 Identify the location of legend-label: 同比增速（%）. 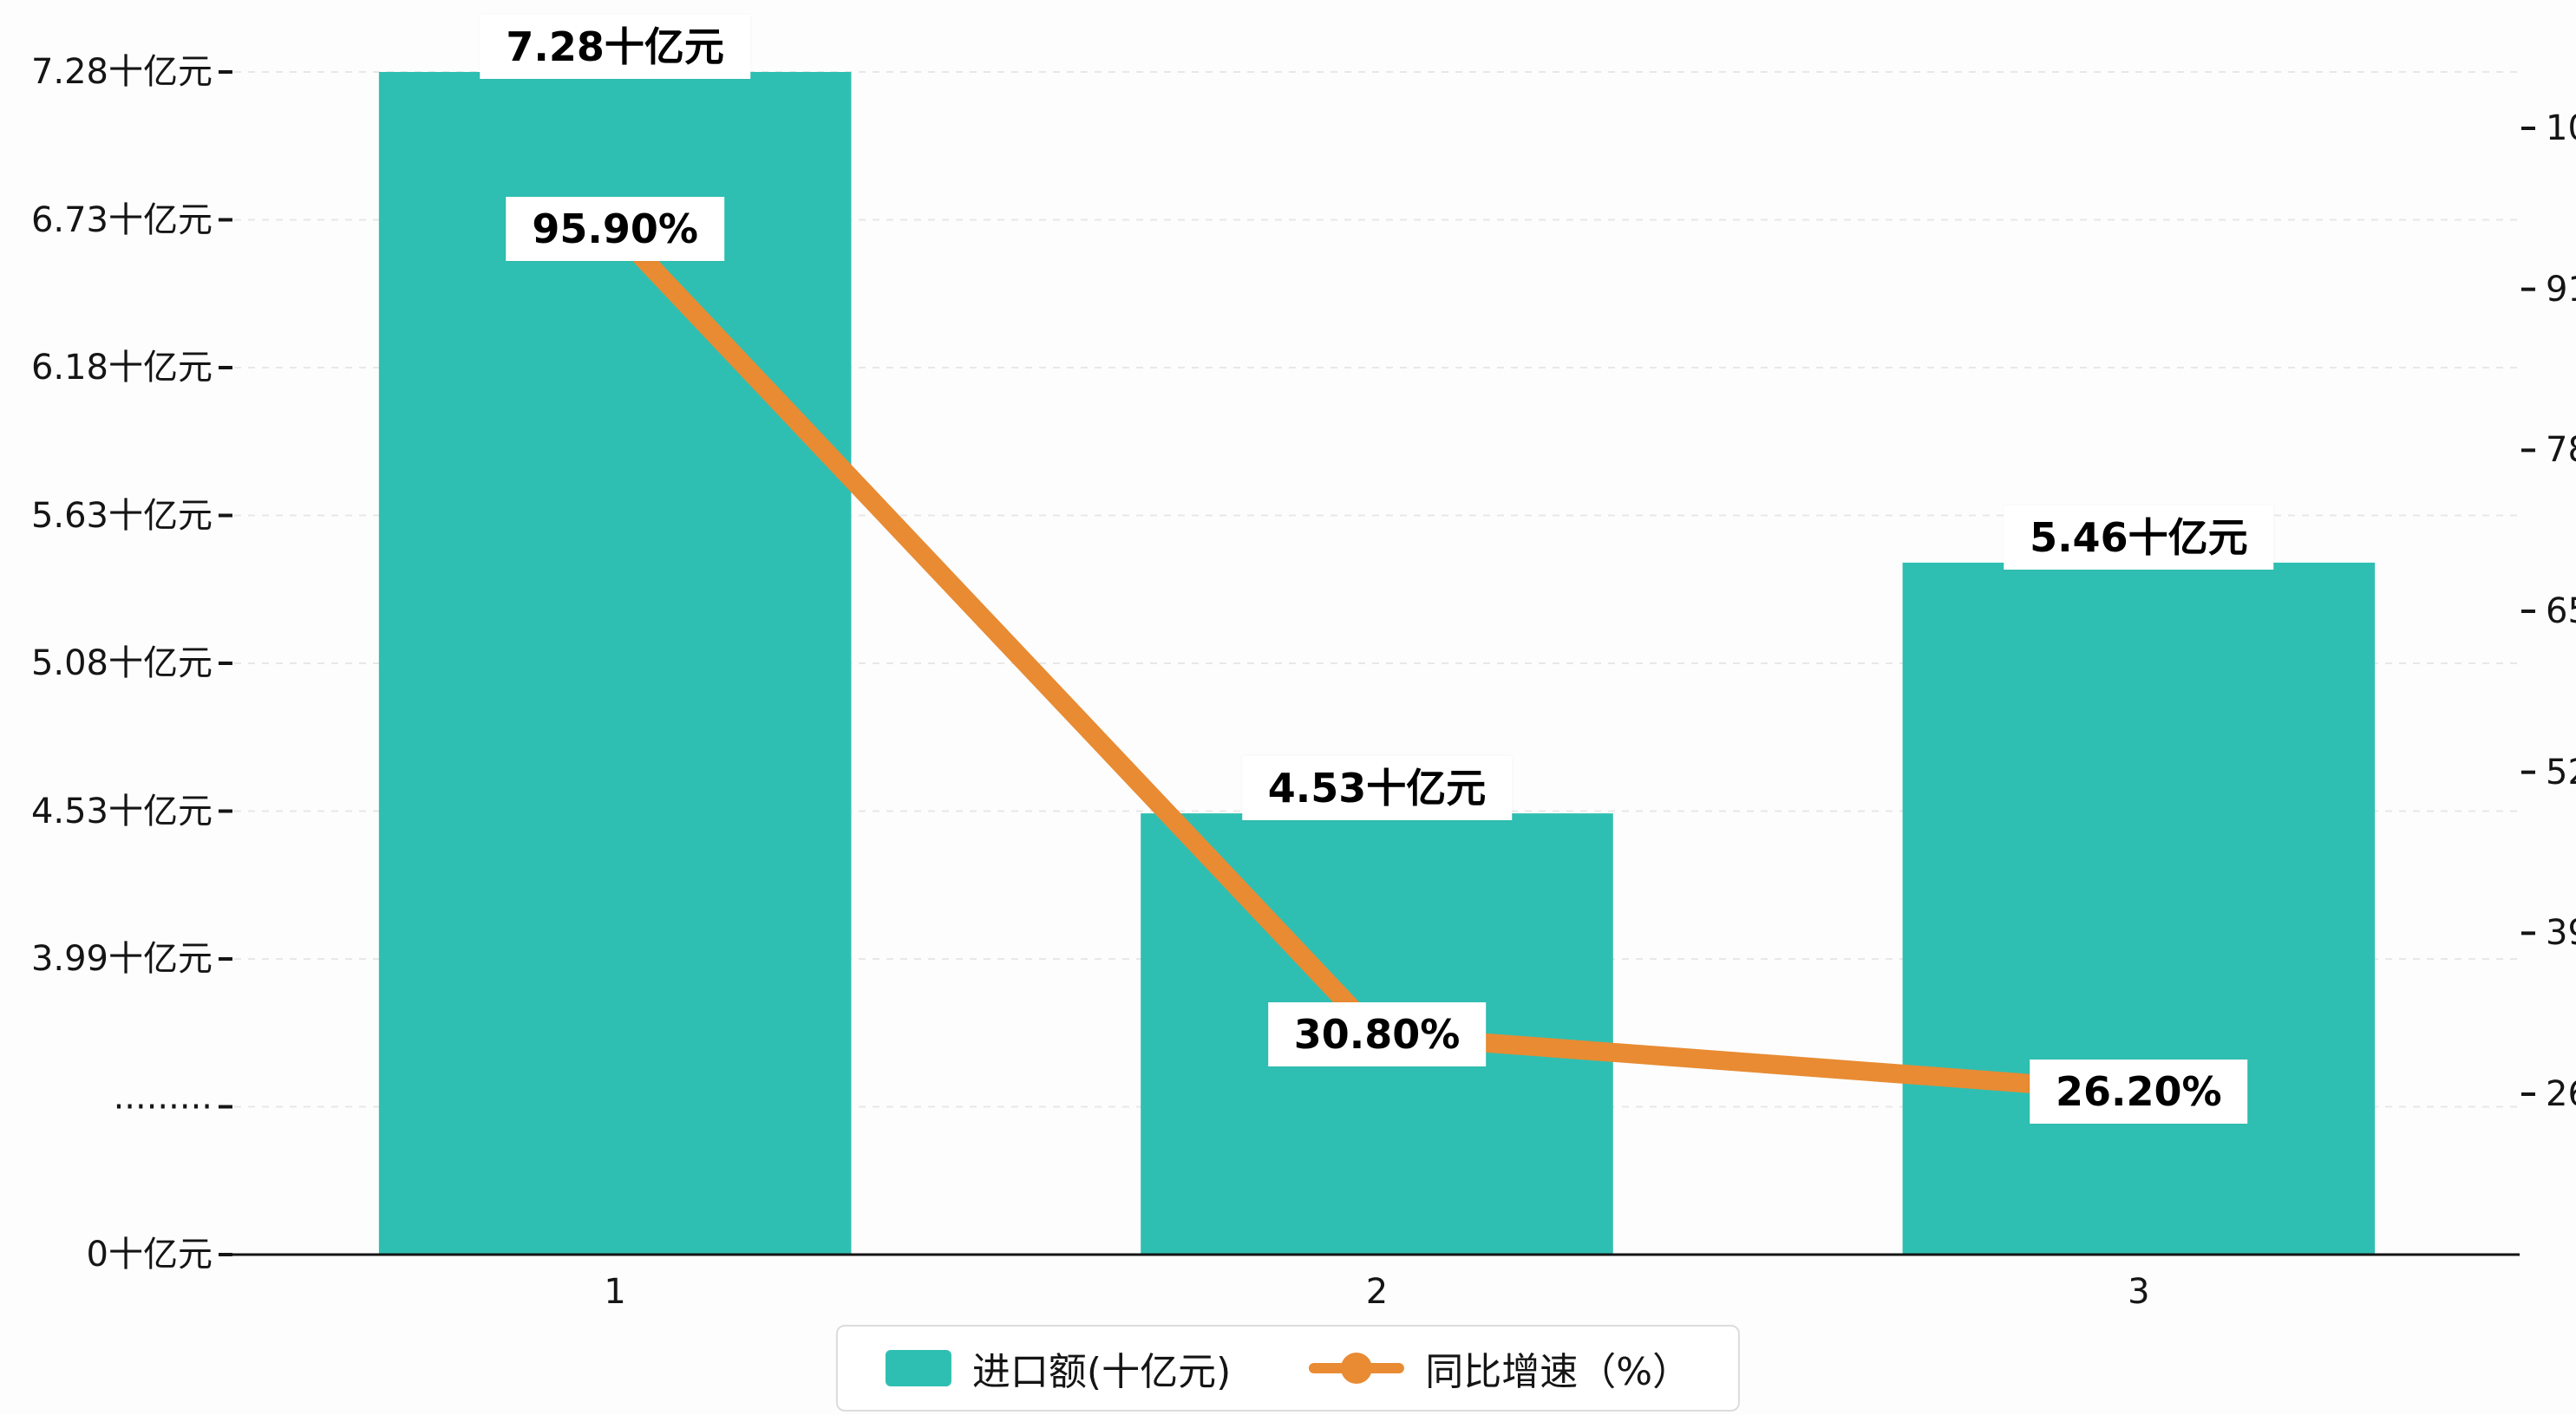
(1558, 1372).